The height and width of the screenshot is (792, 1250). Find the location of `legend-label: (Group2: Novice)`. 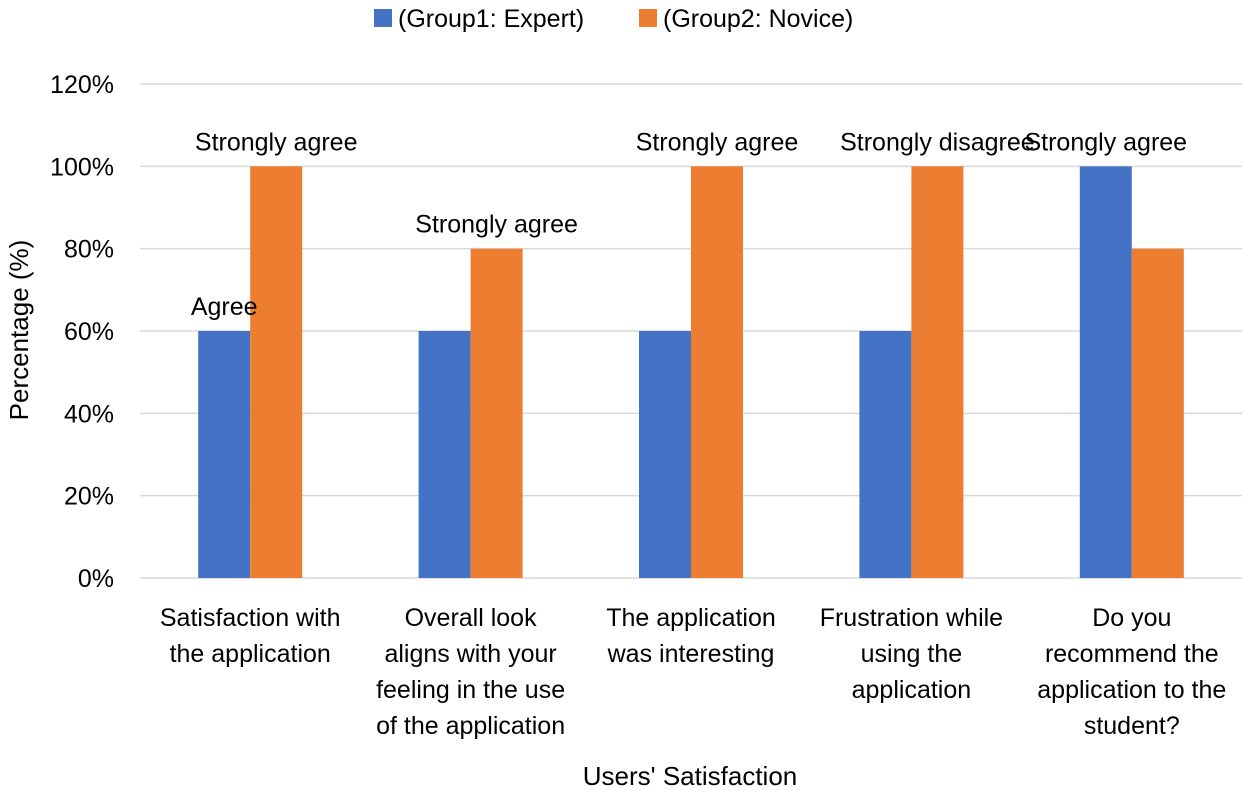

legend-label: (Group2: Novice) is located at coordinates (758, 19).